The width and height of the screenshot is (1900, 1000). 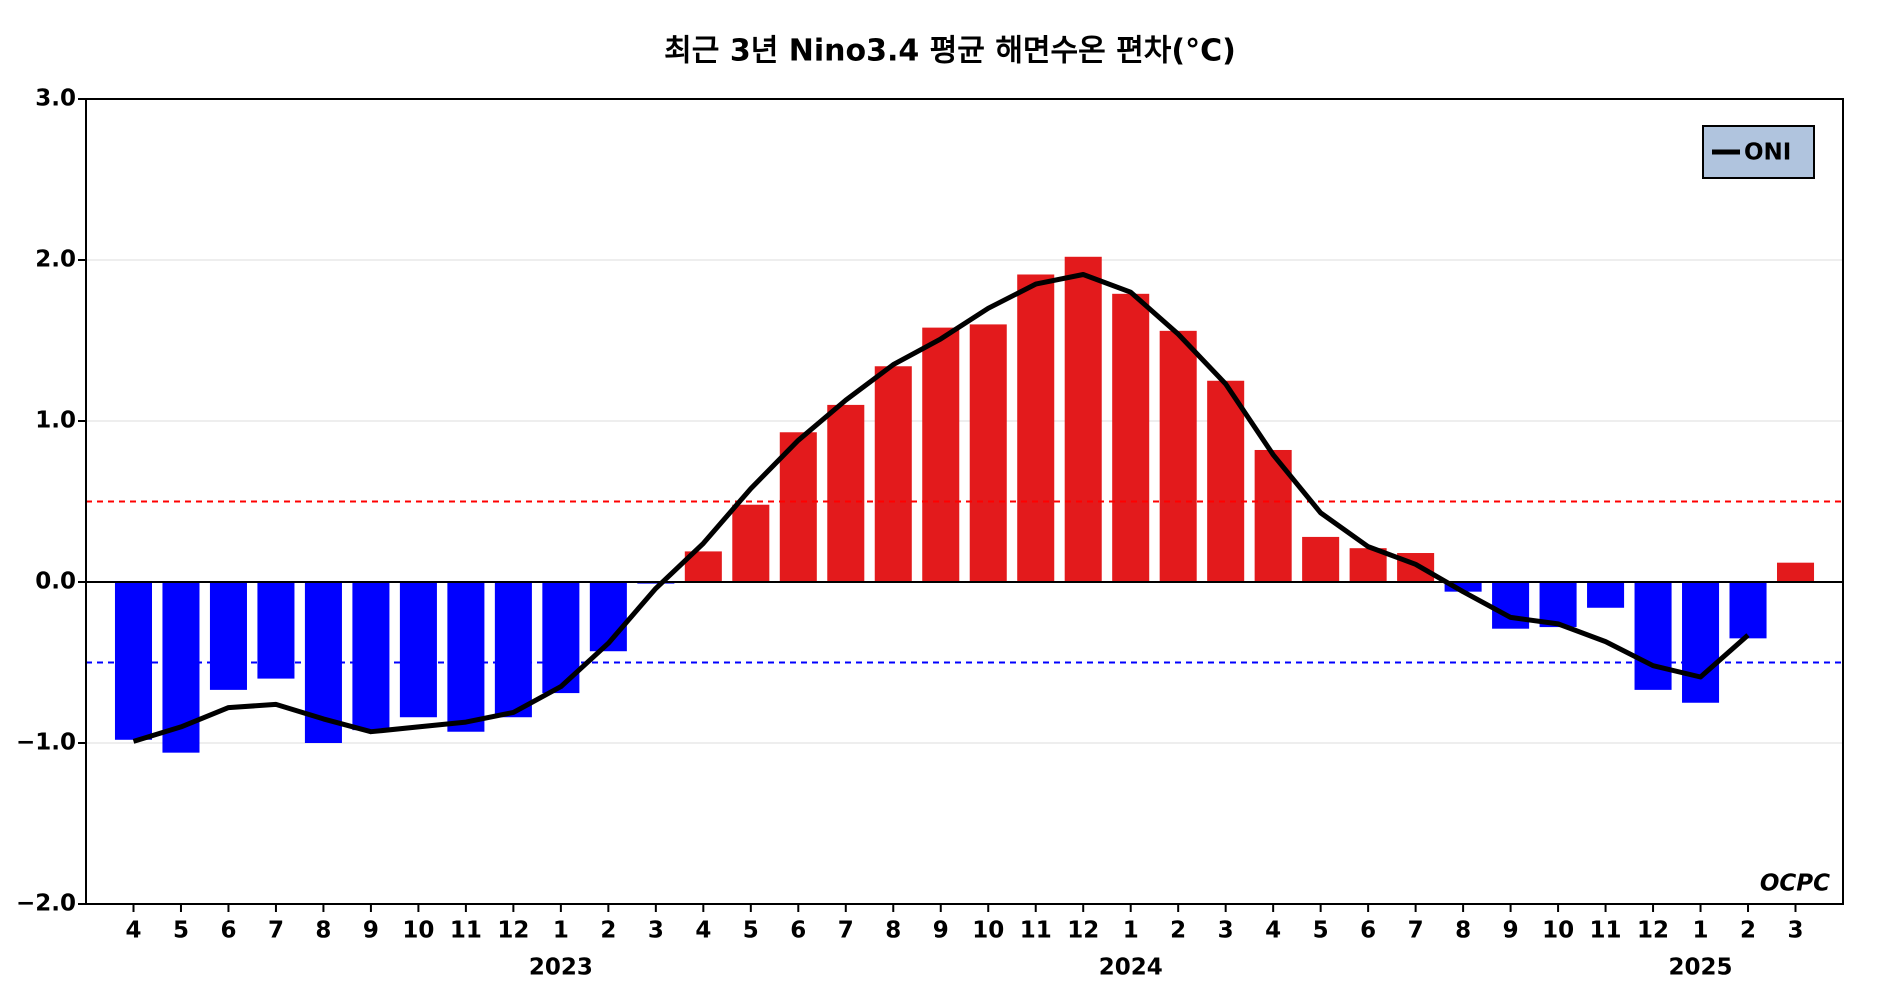 I want to click on y-tick-label: 0.0, so click(x=55, y=582).